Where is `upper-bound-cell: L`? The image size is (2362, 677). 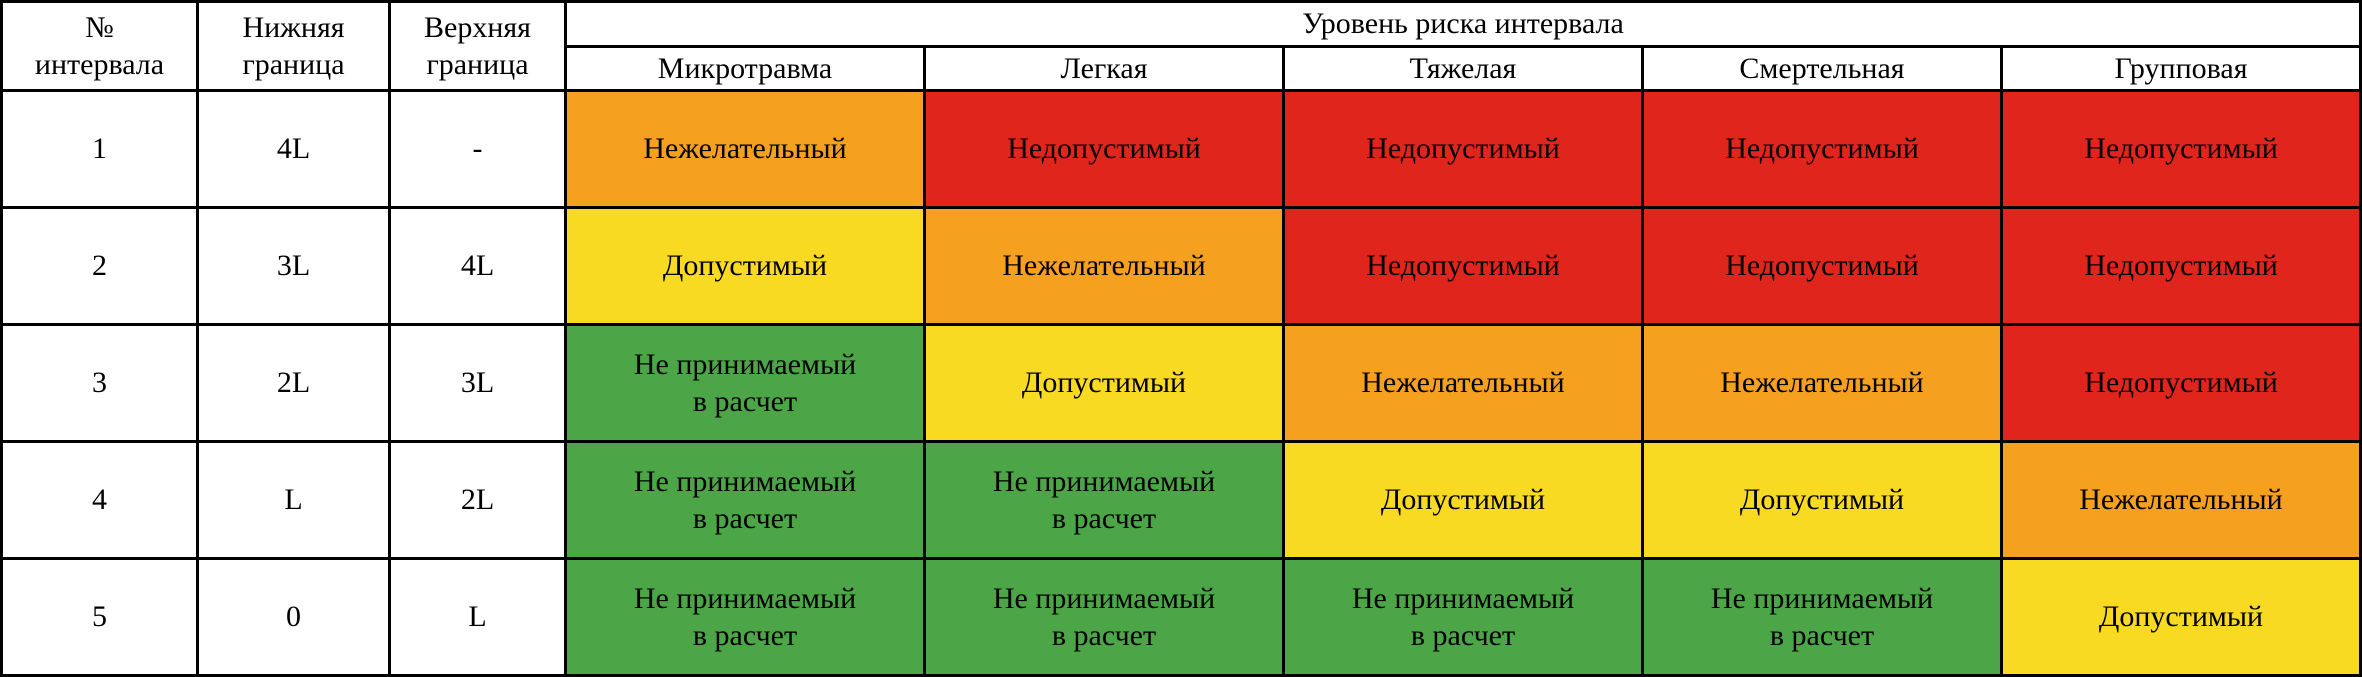 upper-bound-cell: L is located at coordinates (477, 617).